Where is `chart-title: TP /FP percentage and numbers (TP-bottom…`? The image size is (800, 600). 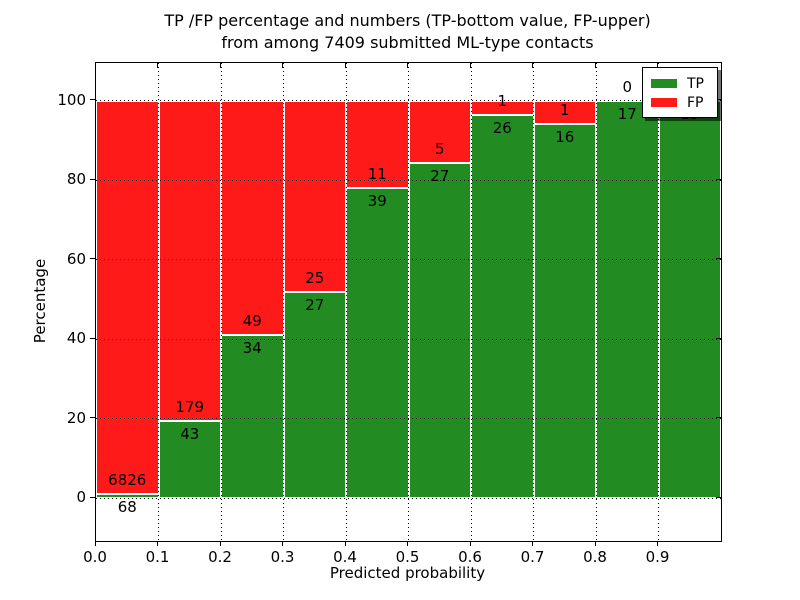
chart-title: TP /FP percentage and numbers (TP-bottom… is located at coordinates (407, 32).